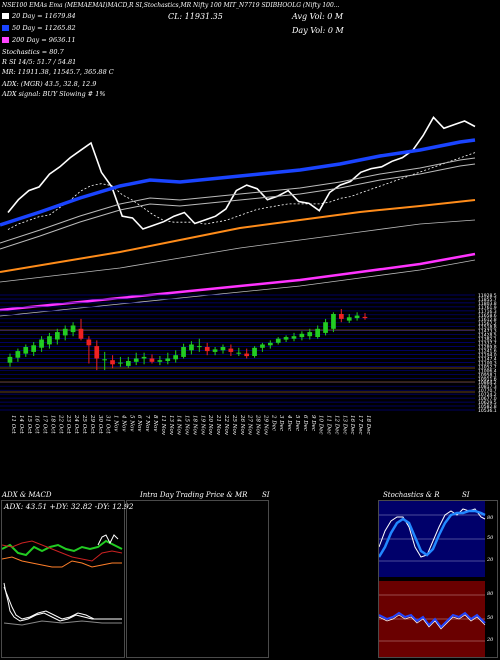 The image size is (500, 660). I want to click on date-tick-label: 11 Nov, so click(163, 425).